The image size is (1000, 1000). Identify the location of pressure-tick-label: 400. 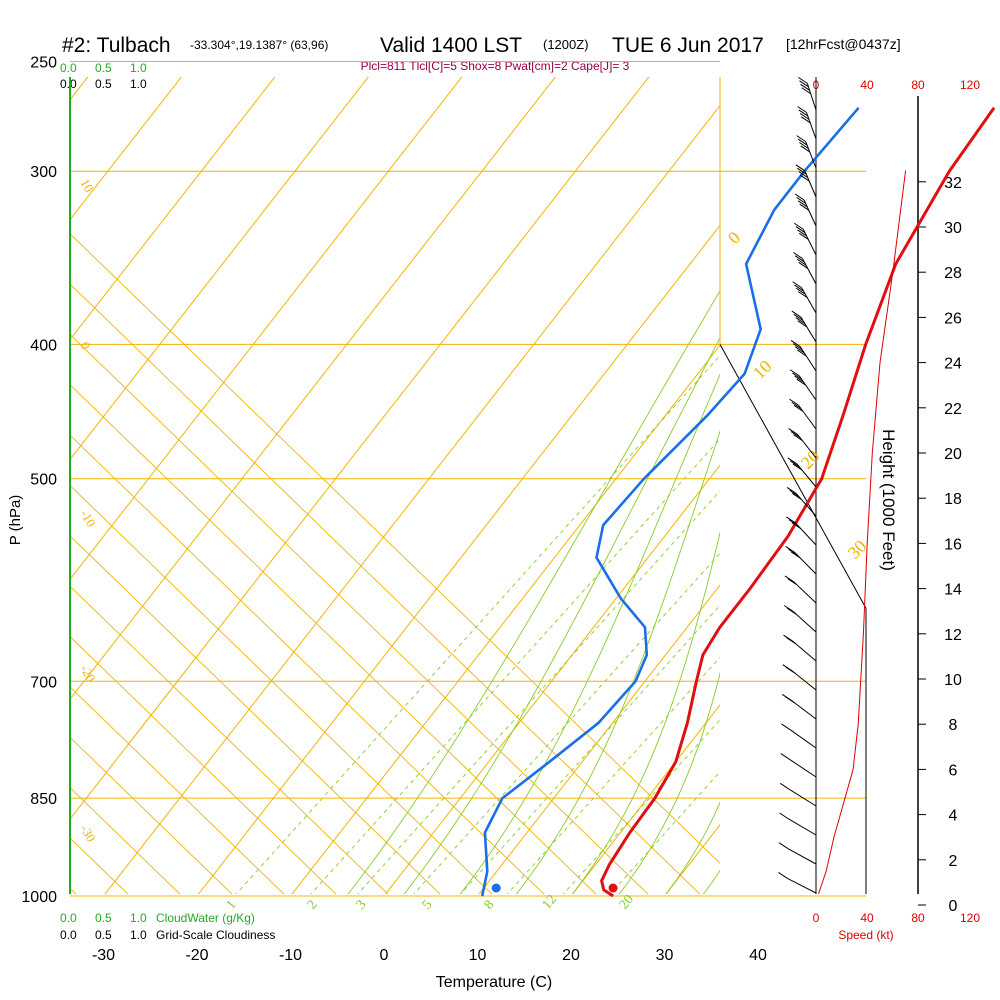
(43, 345).